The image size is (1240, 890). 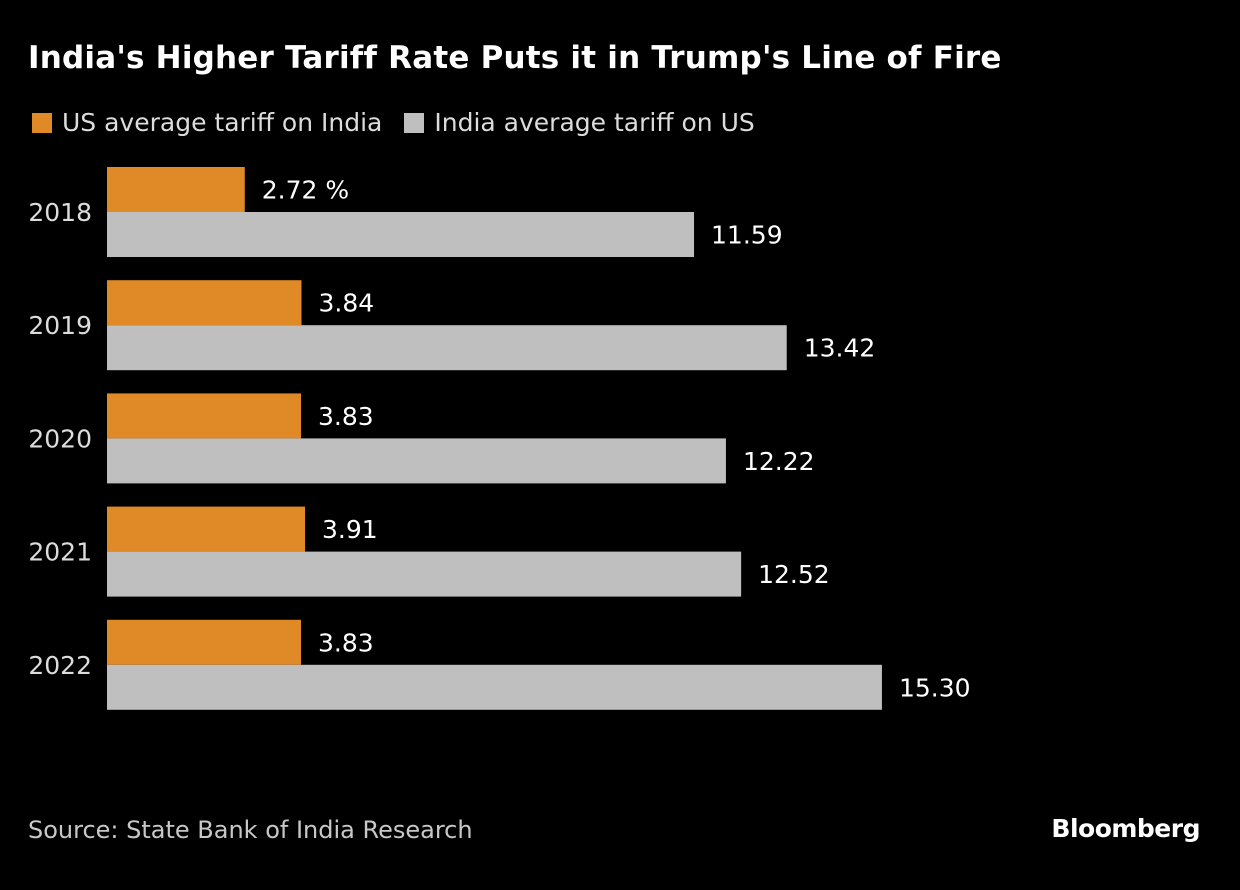 What do you see at coordinates (779, 461) in the screenshot?
I see `data-label: 12.22` at bounding box center [779, 461].